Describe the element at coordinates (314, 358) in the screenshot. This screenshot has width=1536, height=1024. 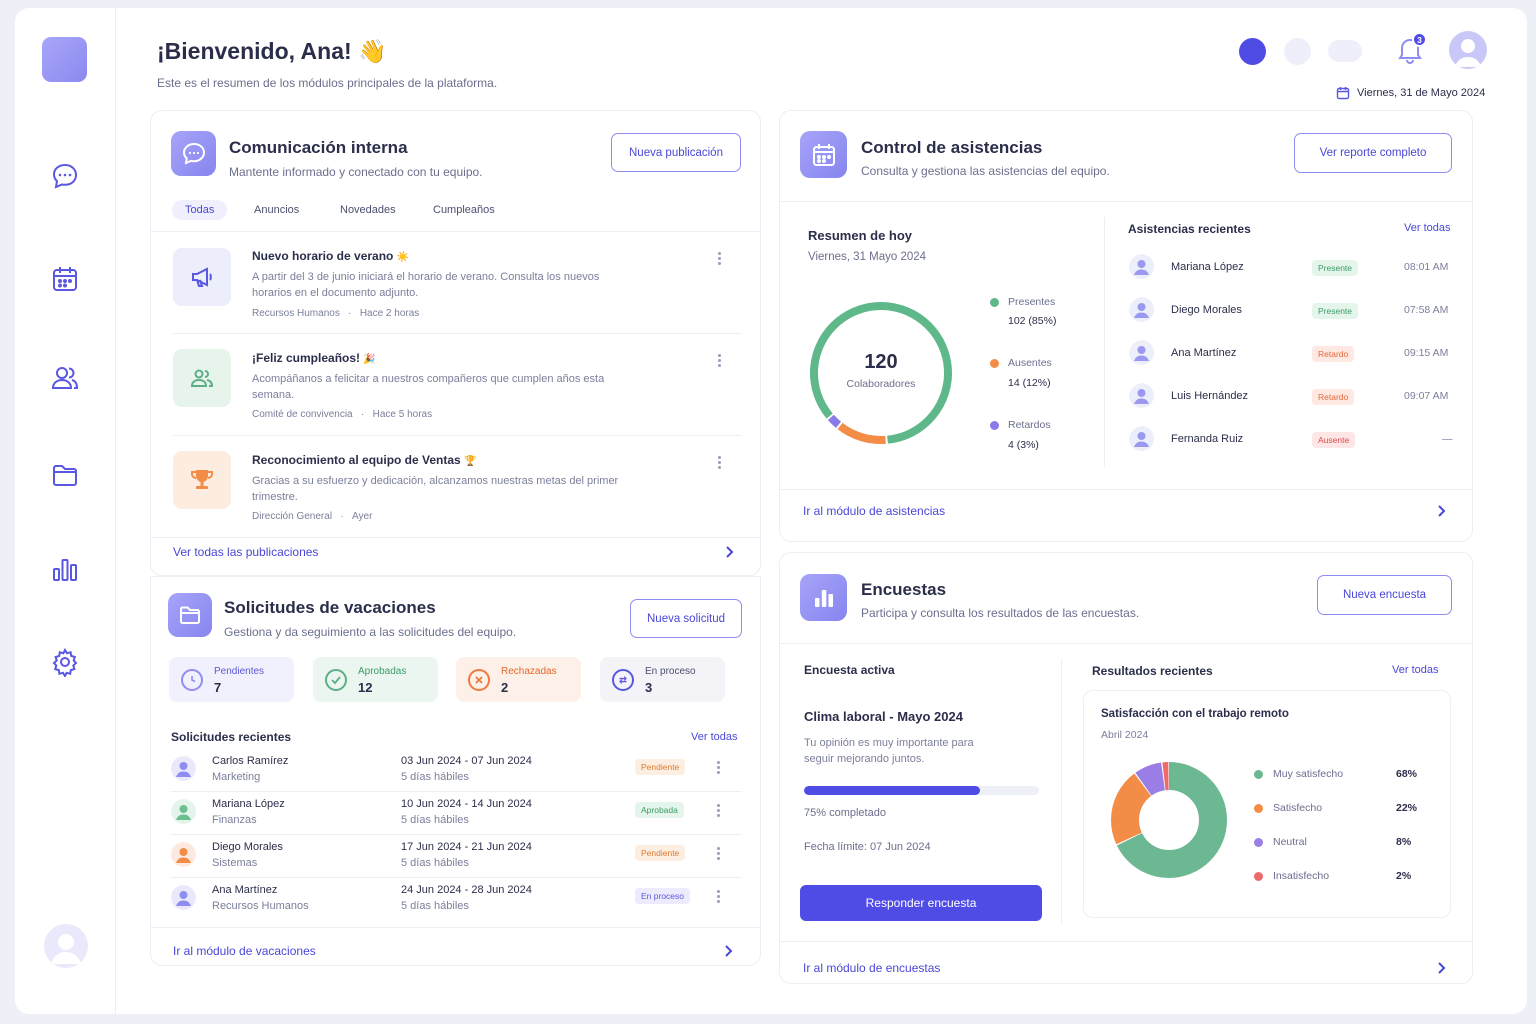
I see `post-title: ¡Feliz cumpleaños! 🎉` at that location.